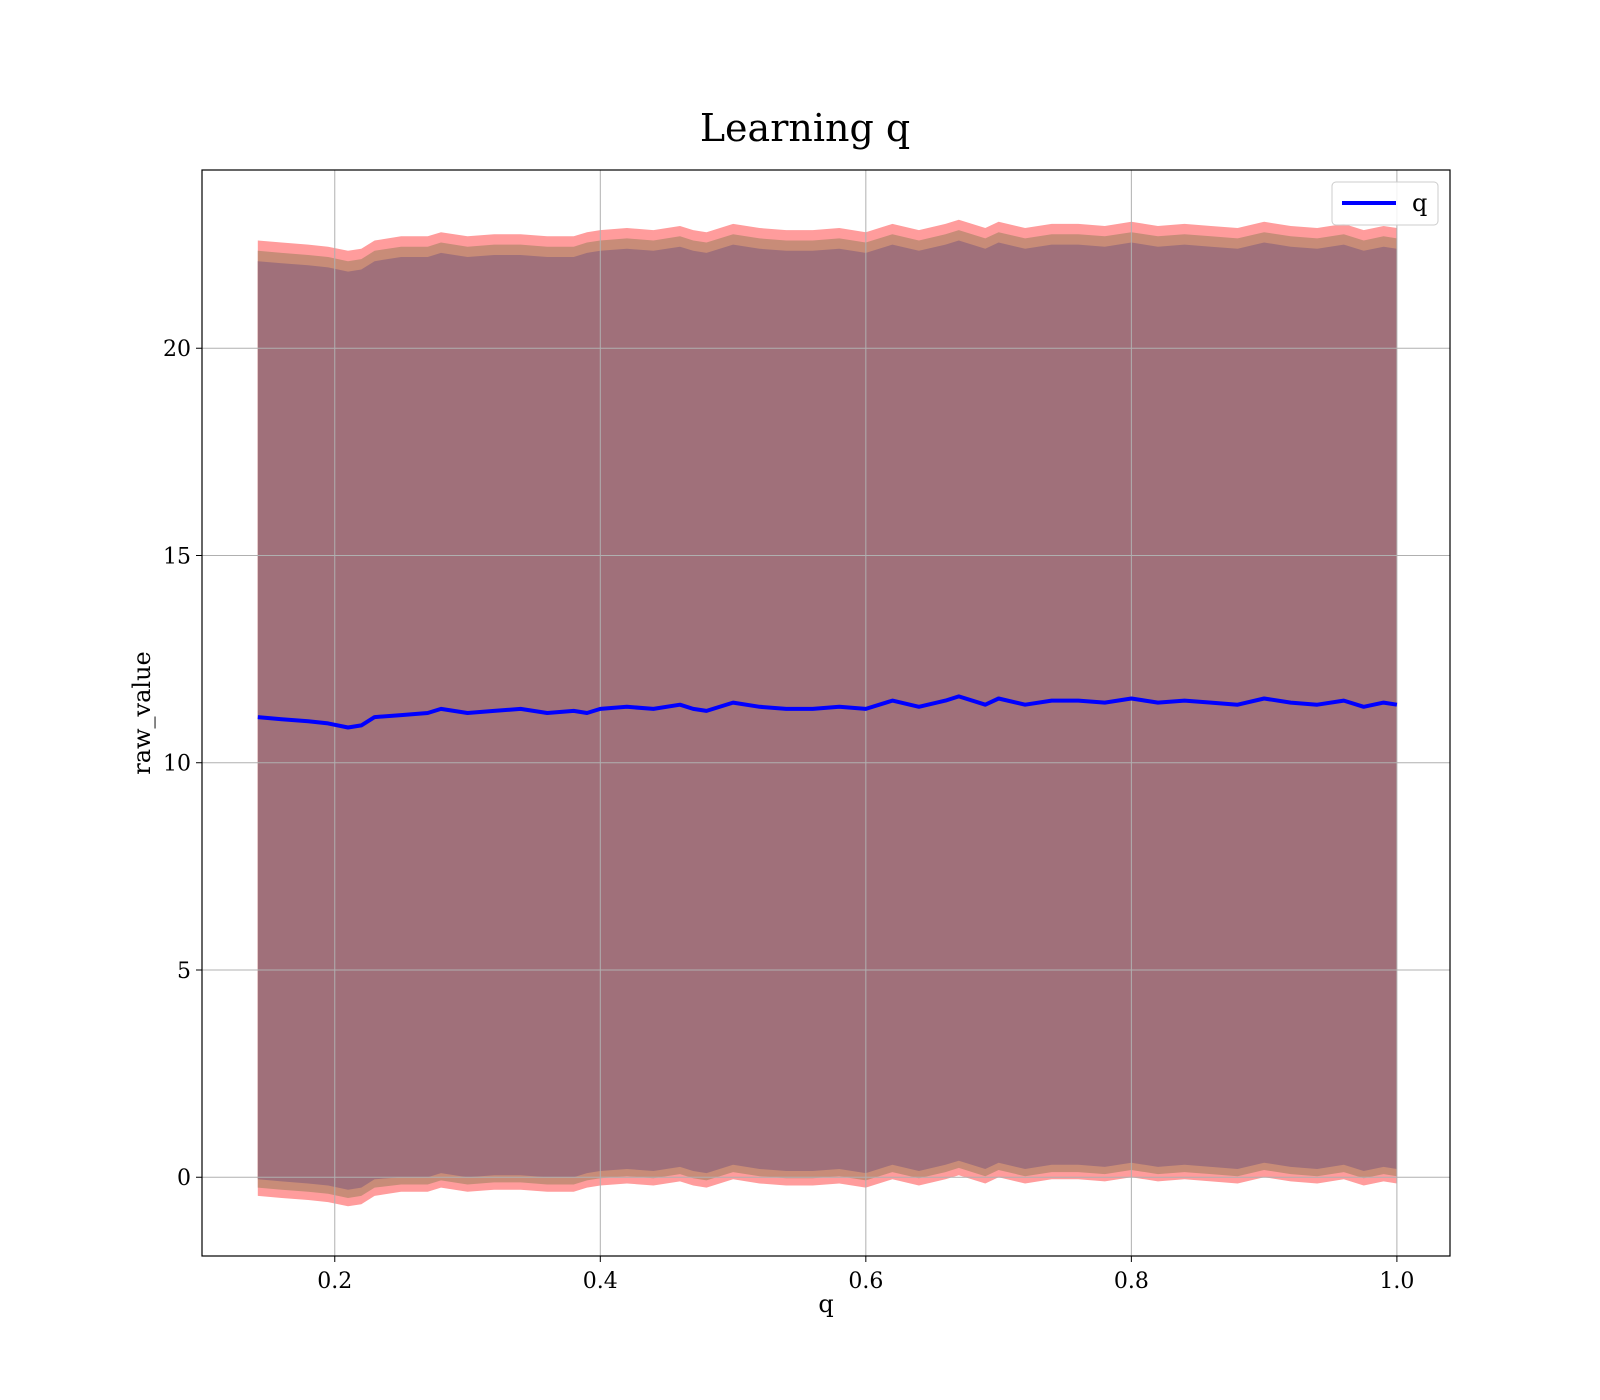 This screenshot has height=1400, width=1600. What do you see at coordinates (177, 764) in the screenshot?
I see `y-tick-label: 10` at bounding box center [177, 764].